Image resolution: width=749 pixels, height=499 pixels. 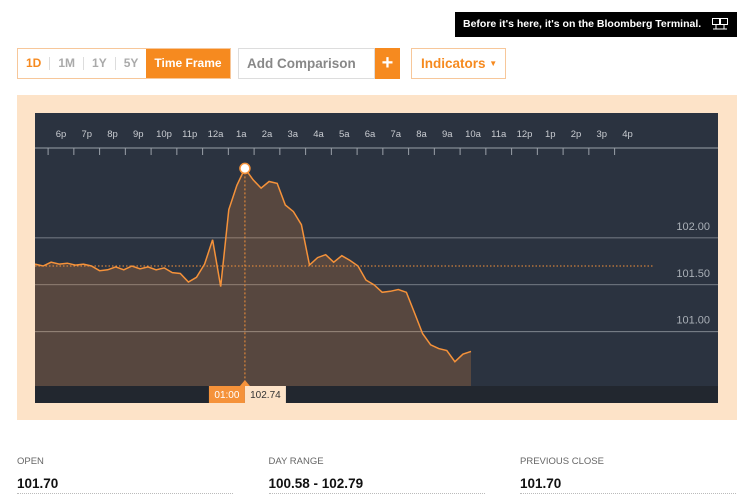 What do you see at coordinates (30, 461) in the screenshot?
I see `stat-label: OPEN` at bounding box center [30, 461].